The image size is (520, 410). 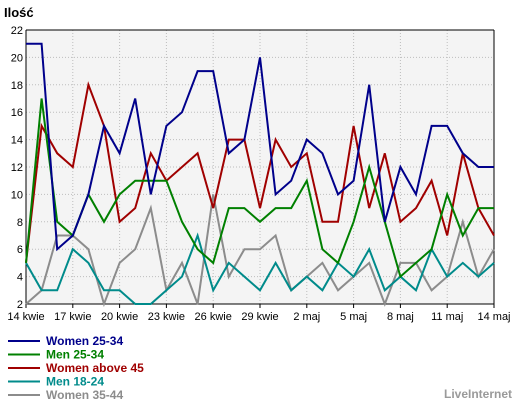 What do you see at coordinates (493, 317) in the screenshot?
I see `x-tick-label: 14 maj` at bounding box center [493, 317].